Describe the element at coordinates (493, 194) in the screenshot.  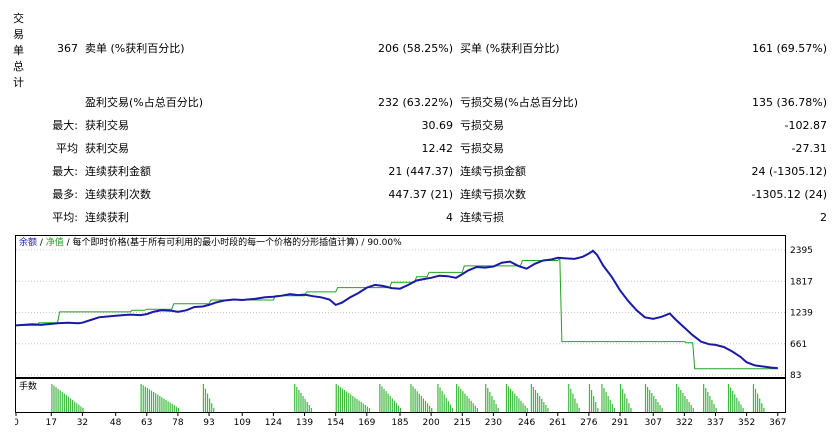
I see `row-right-label: 连续亏损次数` at that location.